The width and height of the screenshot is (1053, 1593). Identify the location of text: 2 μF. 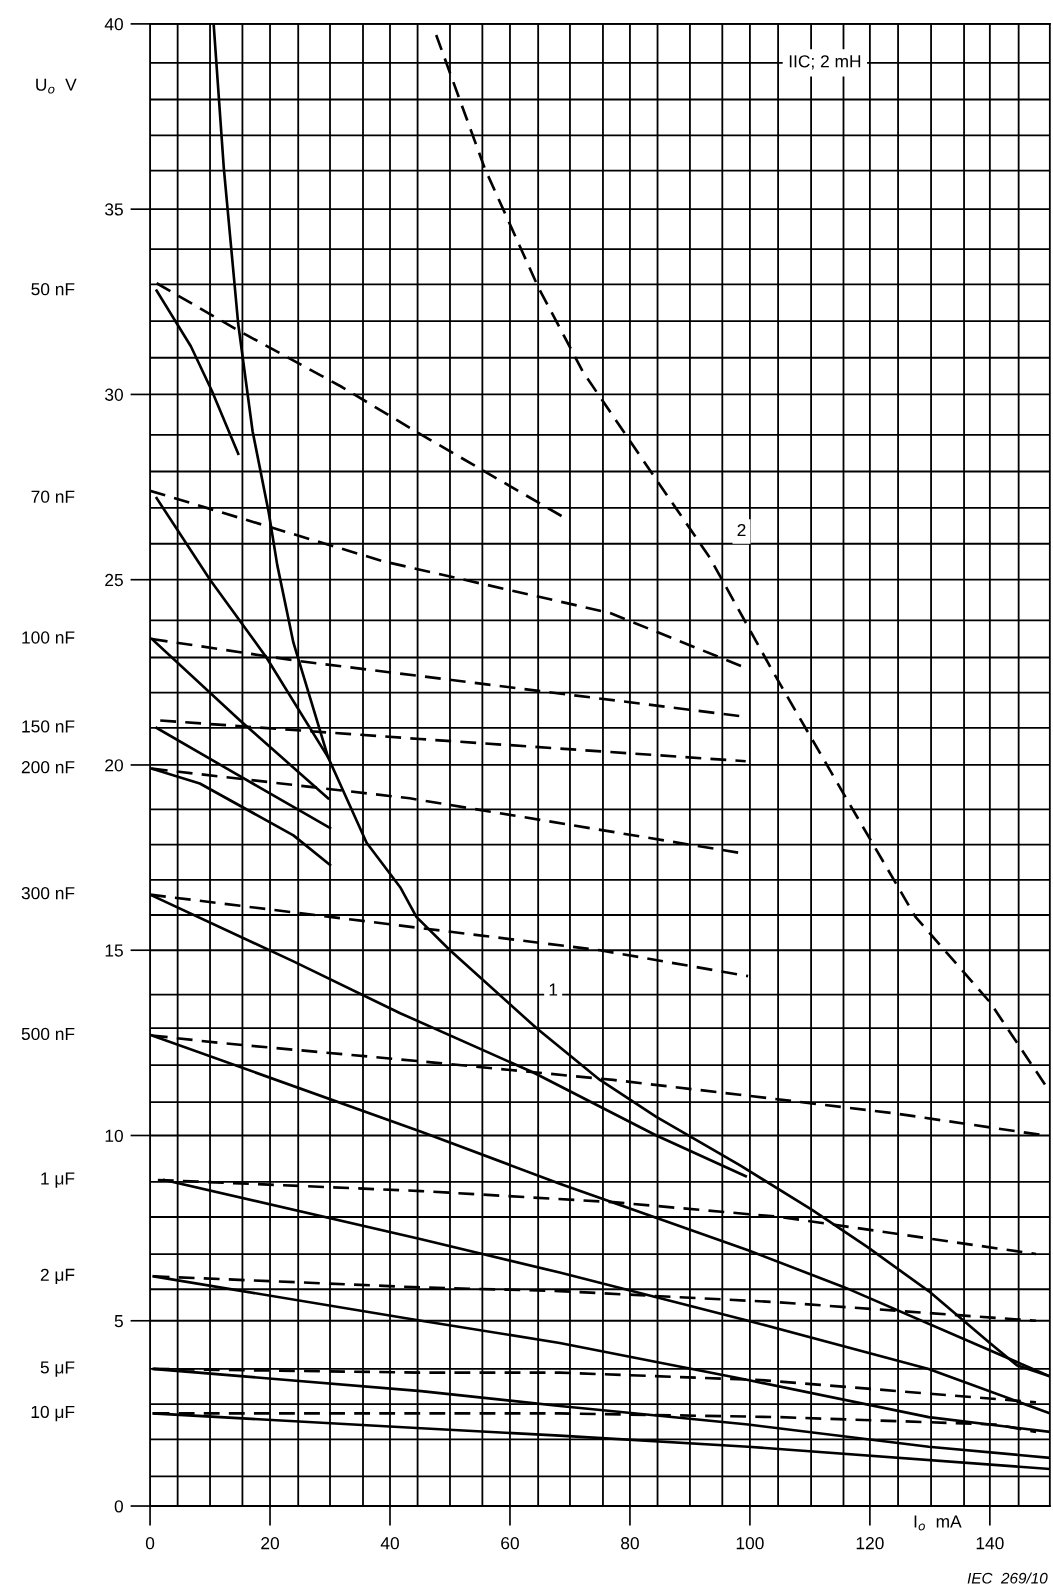
(57, 1276).